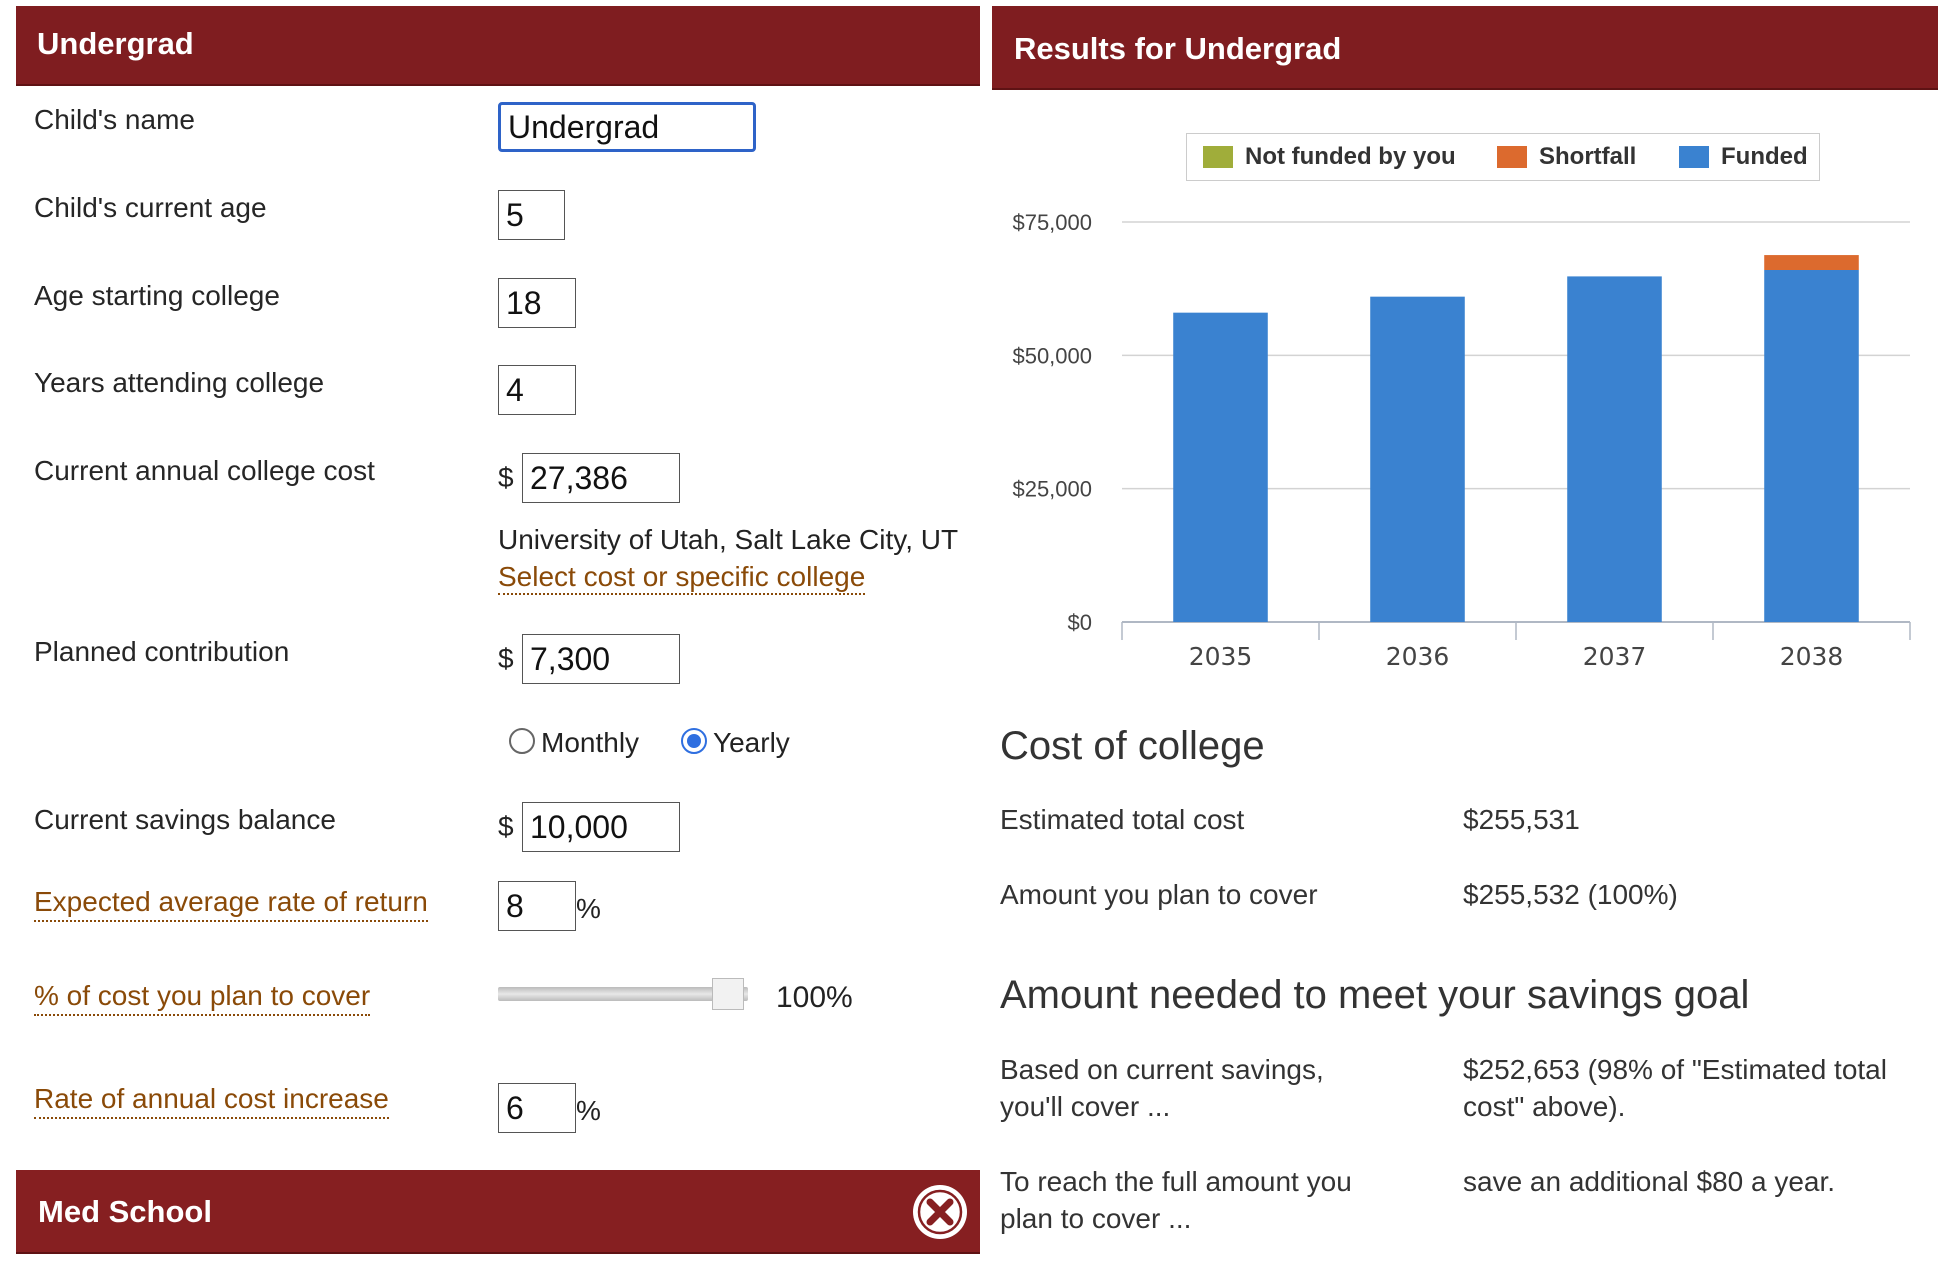 The image size is (1940, 1264). What do you see at coordinates (1811, 262) in the screenshot?
I see `bar-shortfall-2038` at bounding box center [1811, 262].